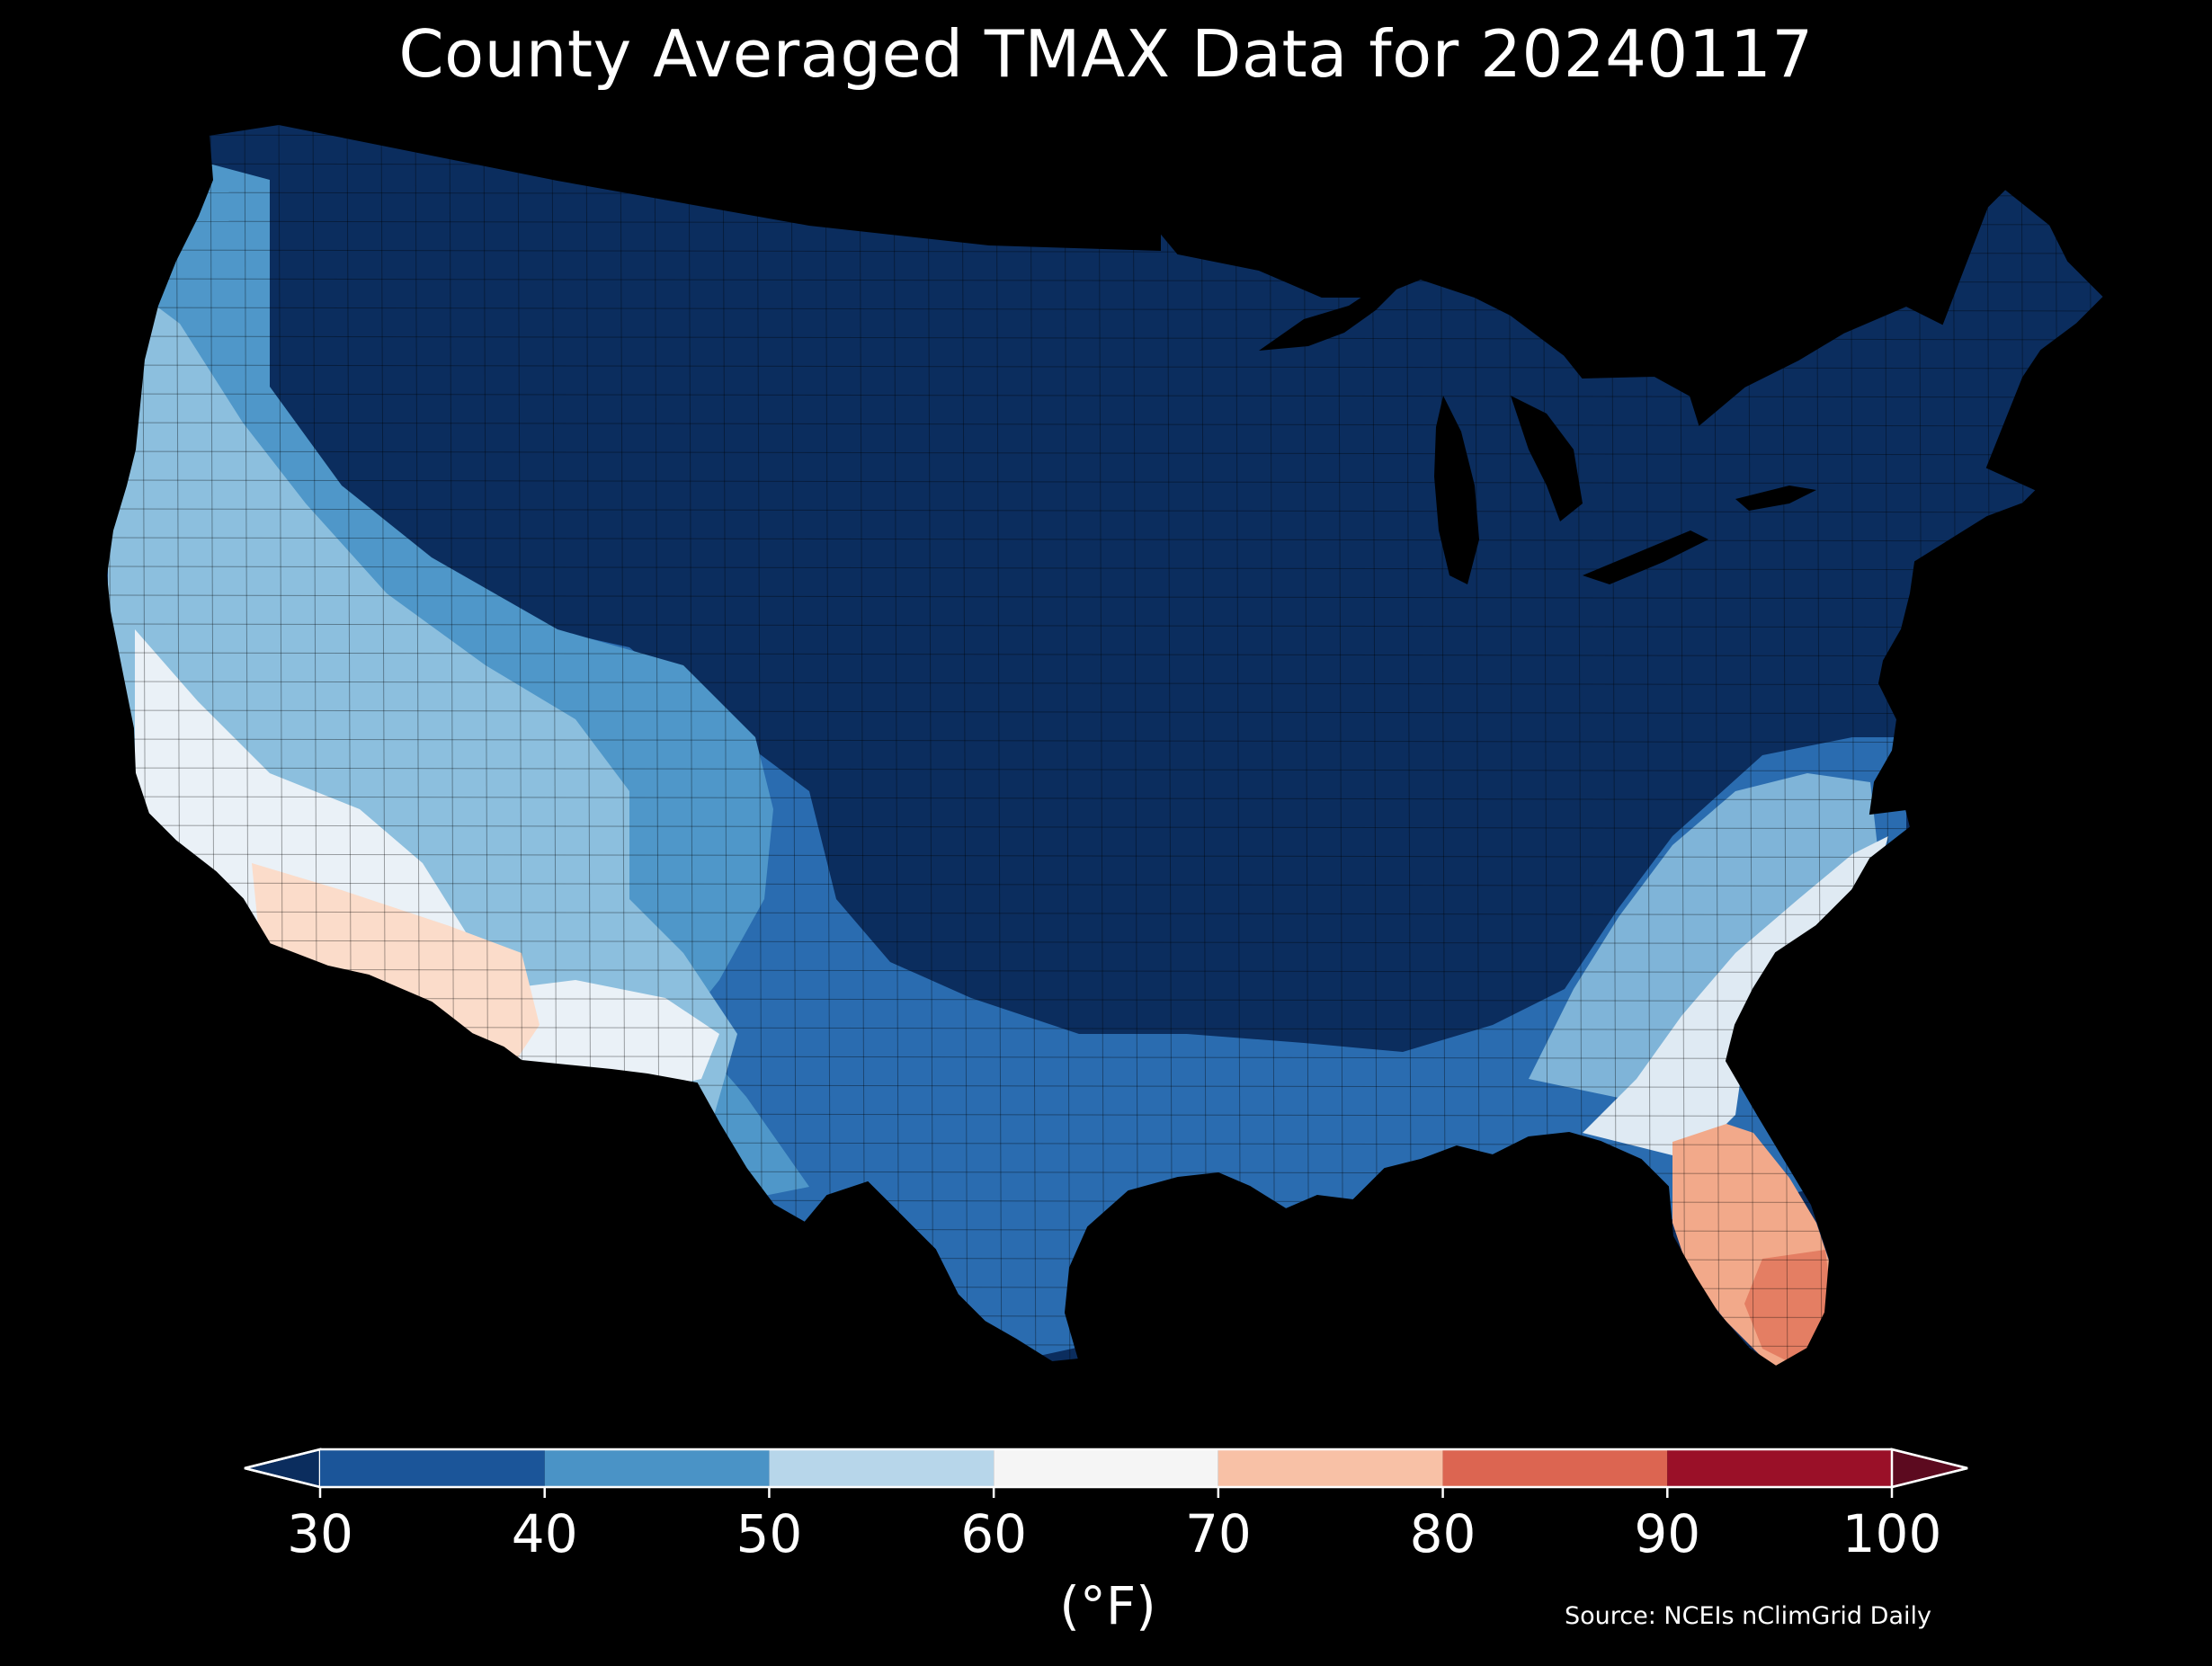 The width and height of the screenshot is (2212, 1666). What do you see at coordinates (1456, 490) in the screenshot?
I see `lake-michigan` at bounding box center [1456, 490].